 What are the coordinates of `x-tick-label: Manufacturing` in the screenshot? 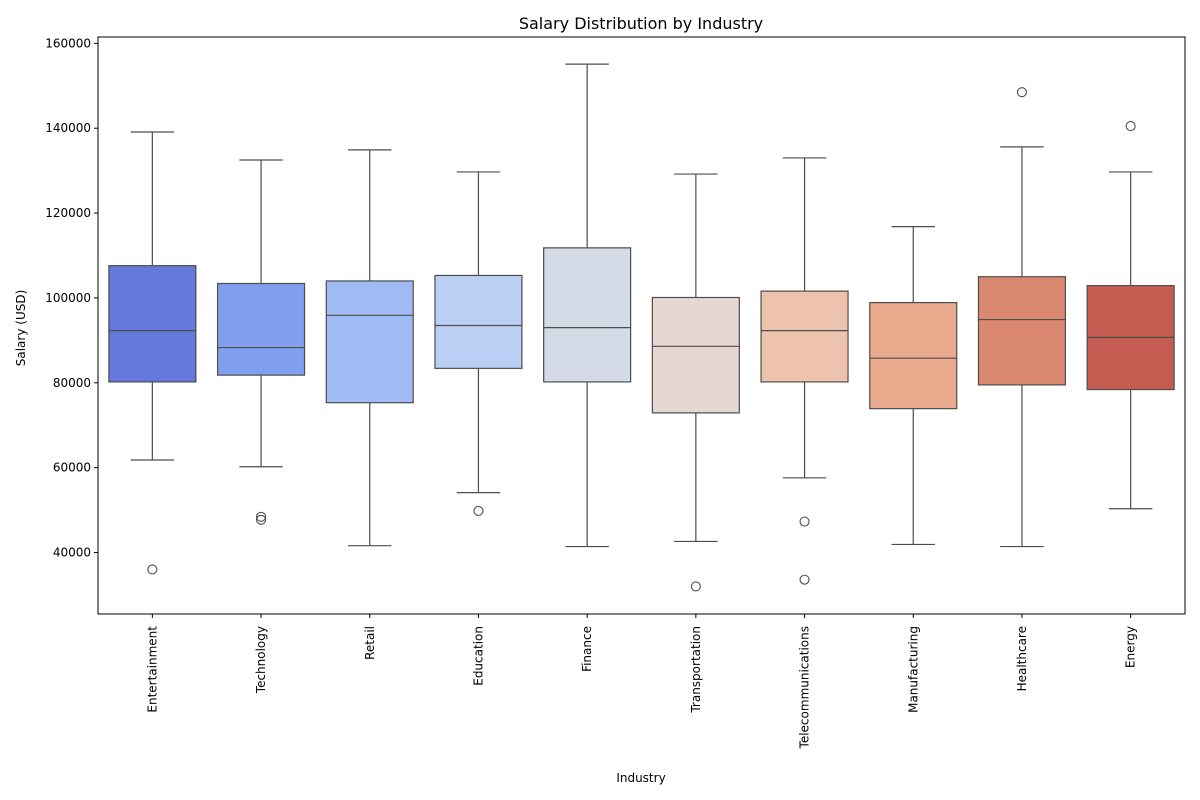 It's located at (913, 669).